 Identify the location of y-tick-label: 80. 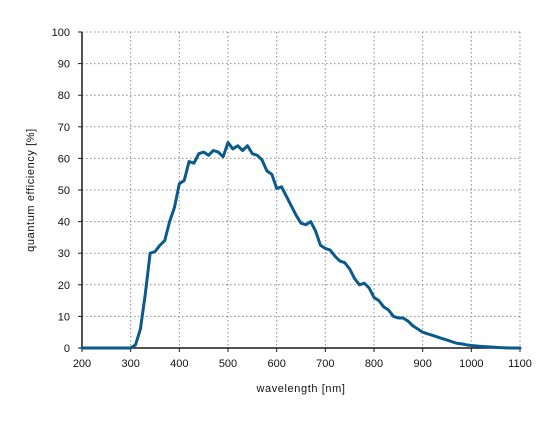
(64, 96).